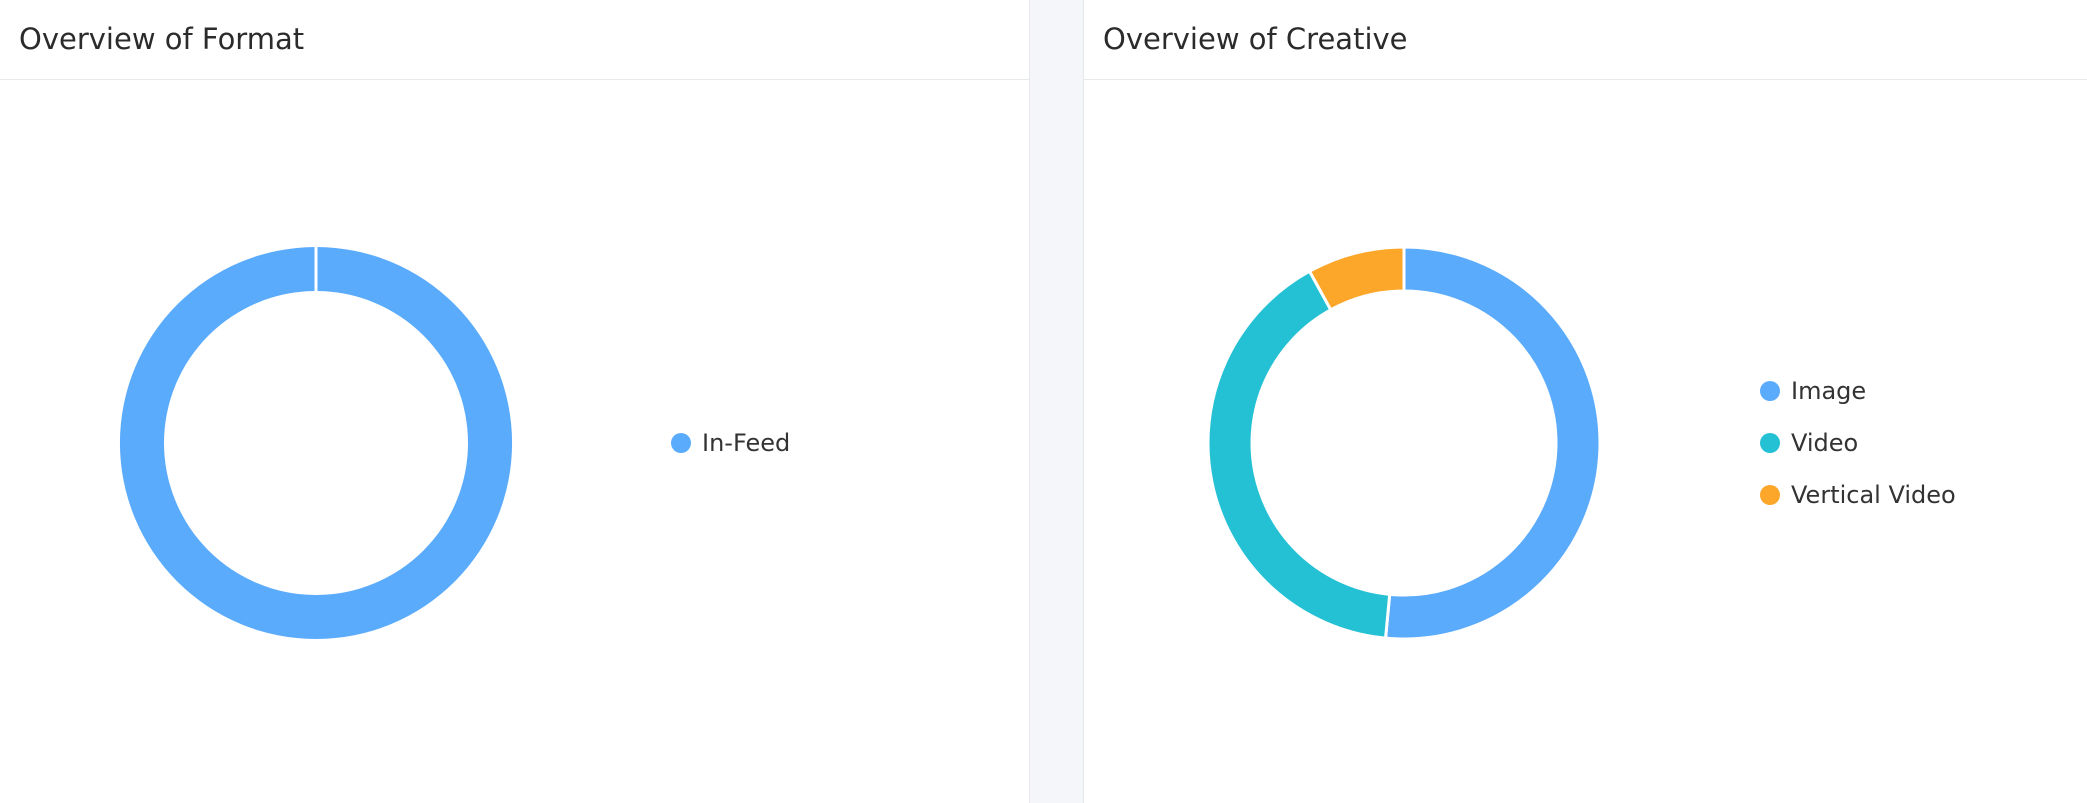 This screenshot has height=803, width=2087. I want to click on legend-item-vertical-video: Vertical Video, so click(1858, 495).